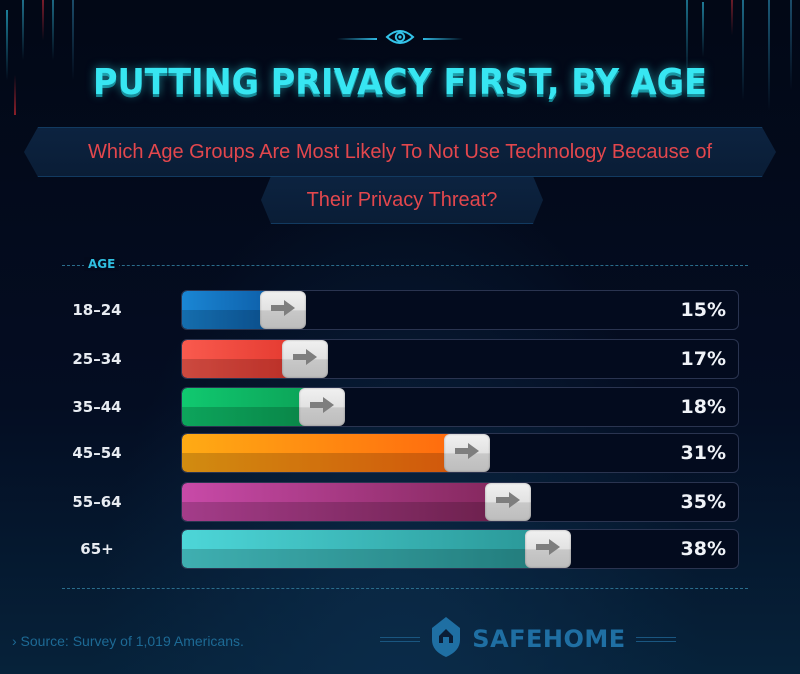 The image size is (800, 674). Describe the element at coordinates (102, 264) in the screenshot. I see `axis-label: AGE` at that location.